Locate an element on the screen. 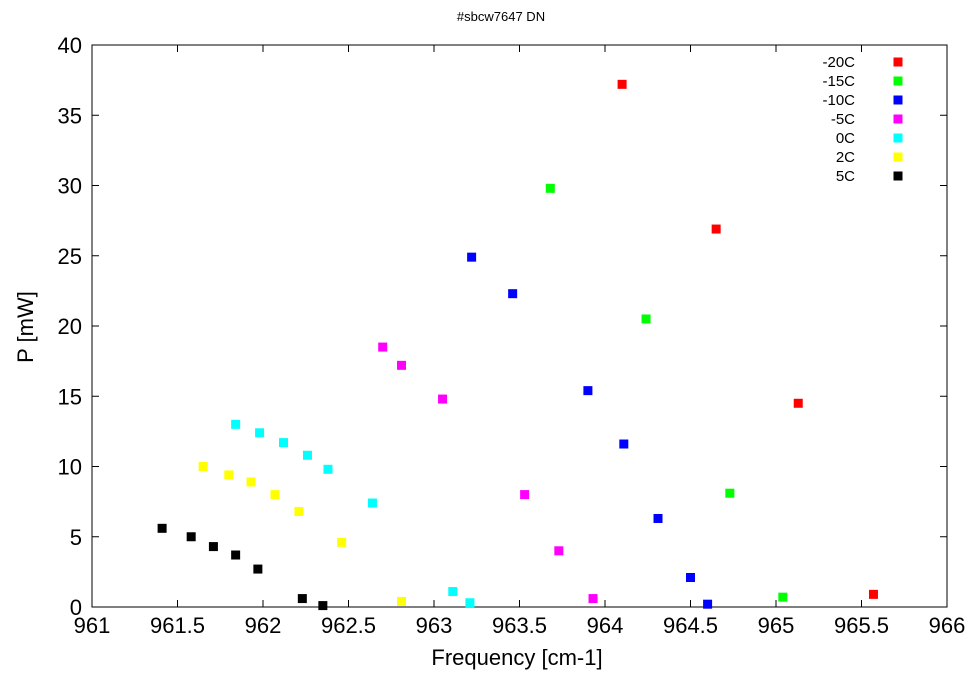 Image resolution: width=977 pixels, height=677 pixels. series--10C is located at coordinates (590, 430).